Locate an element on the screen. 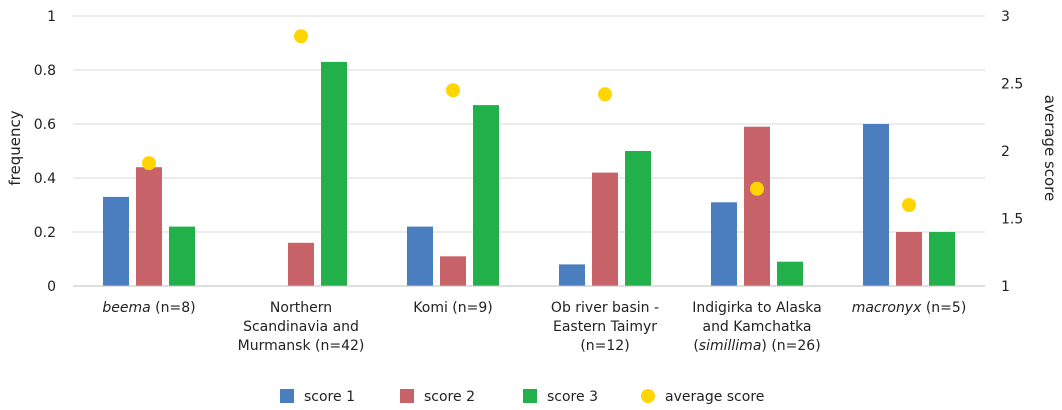  y-tick-label: 0.8 is located at coordinates (45, 71).